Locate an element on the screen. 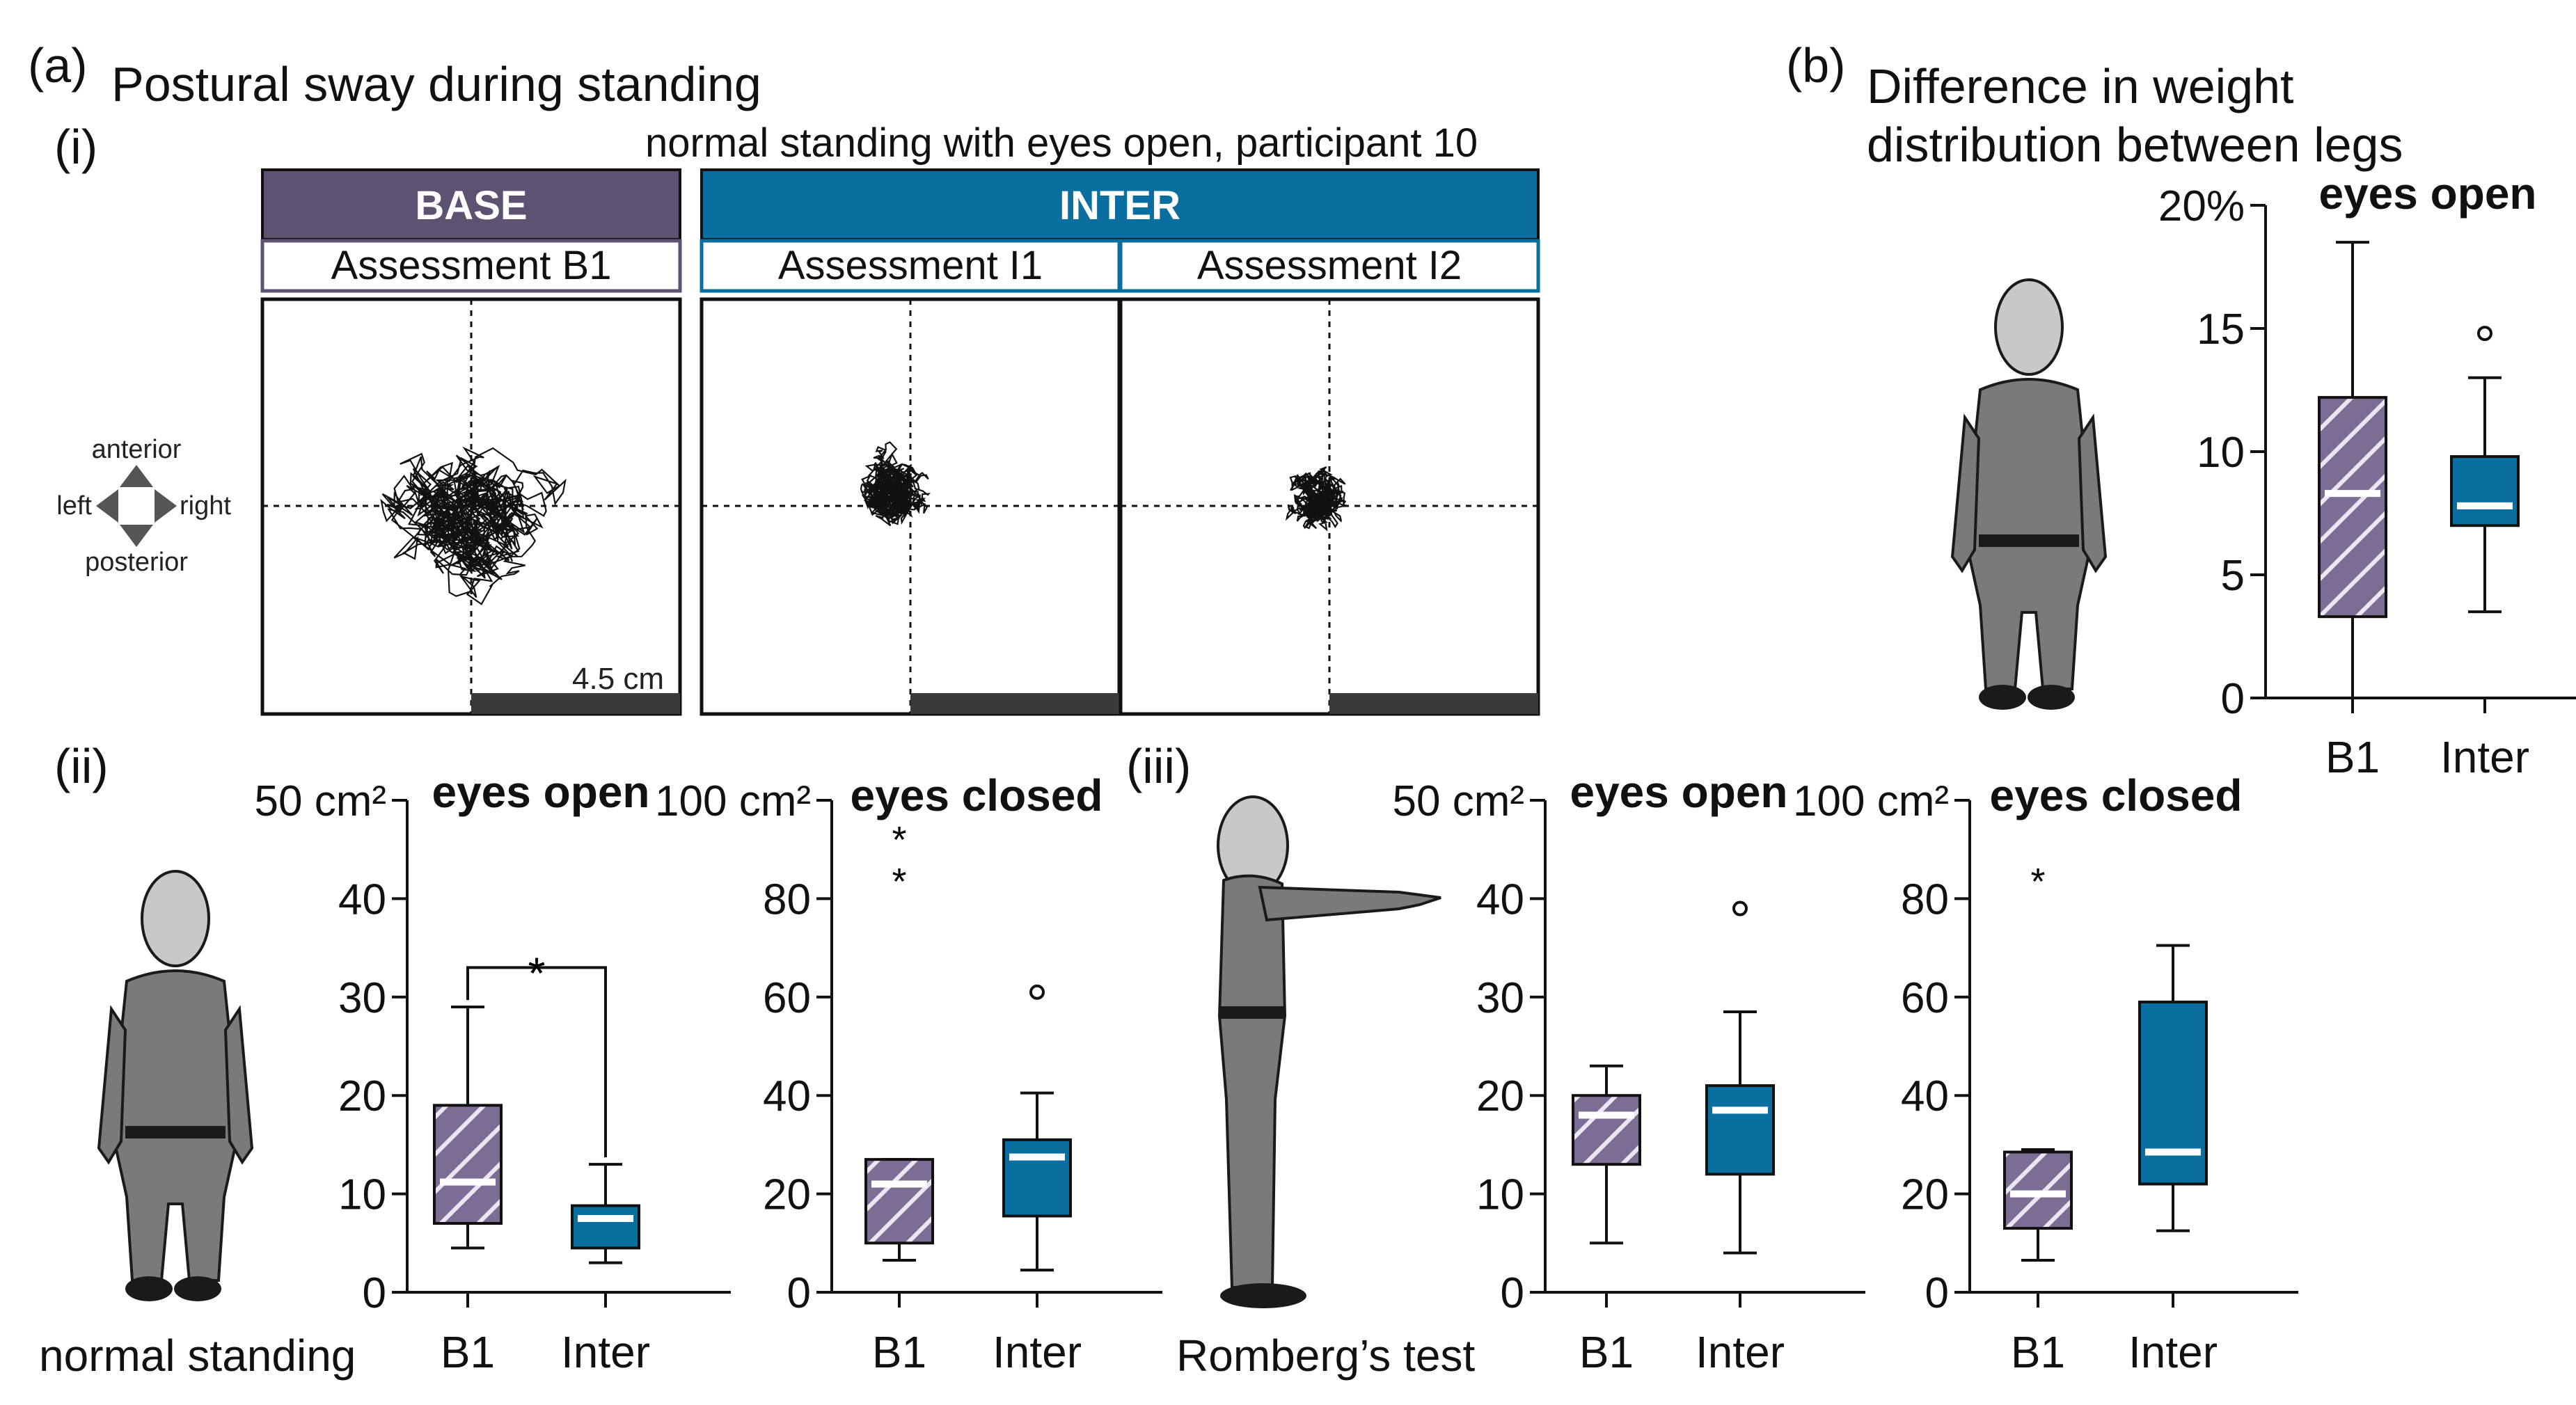 This screenshot has height=1405, width=2576. assess-i2-label: Assessment I2 is located at coordinates (1329, 265).